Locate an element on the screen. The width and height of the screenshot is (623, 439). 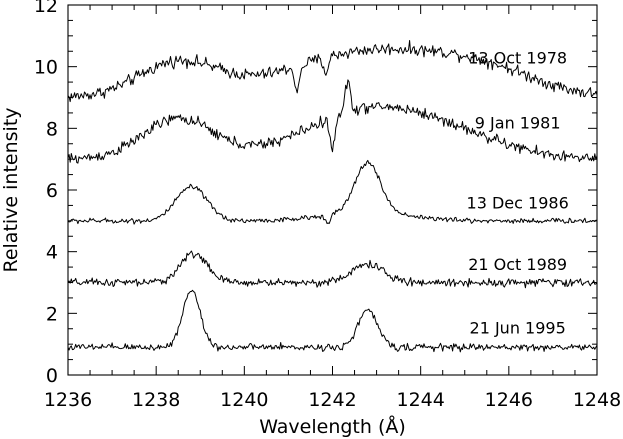
series-label: 21 Jun 1995 is located at coordinates (518, 327).